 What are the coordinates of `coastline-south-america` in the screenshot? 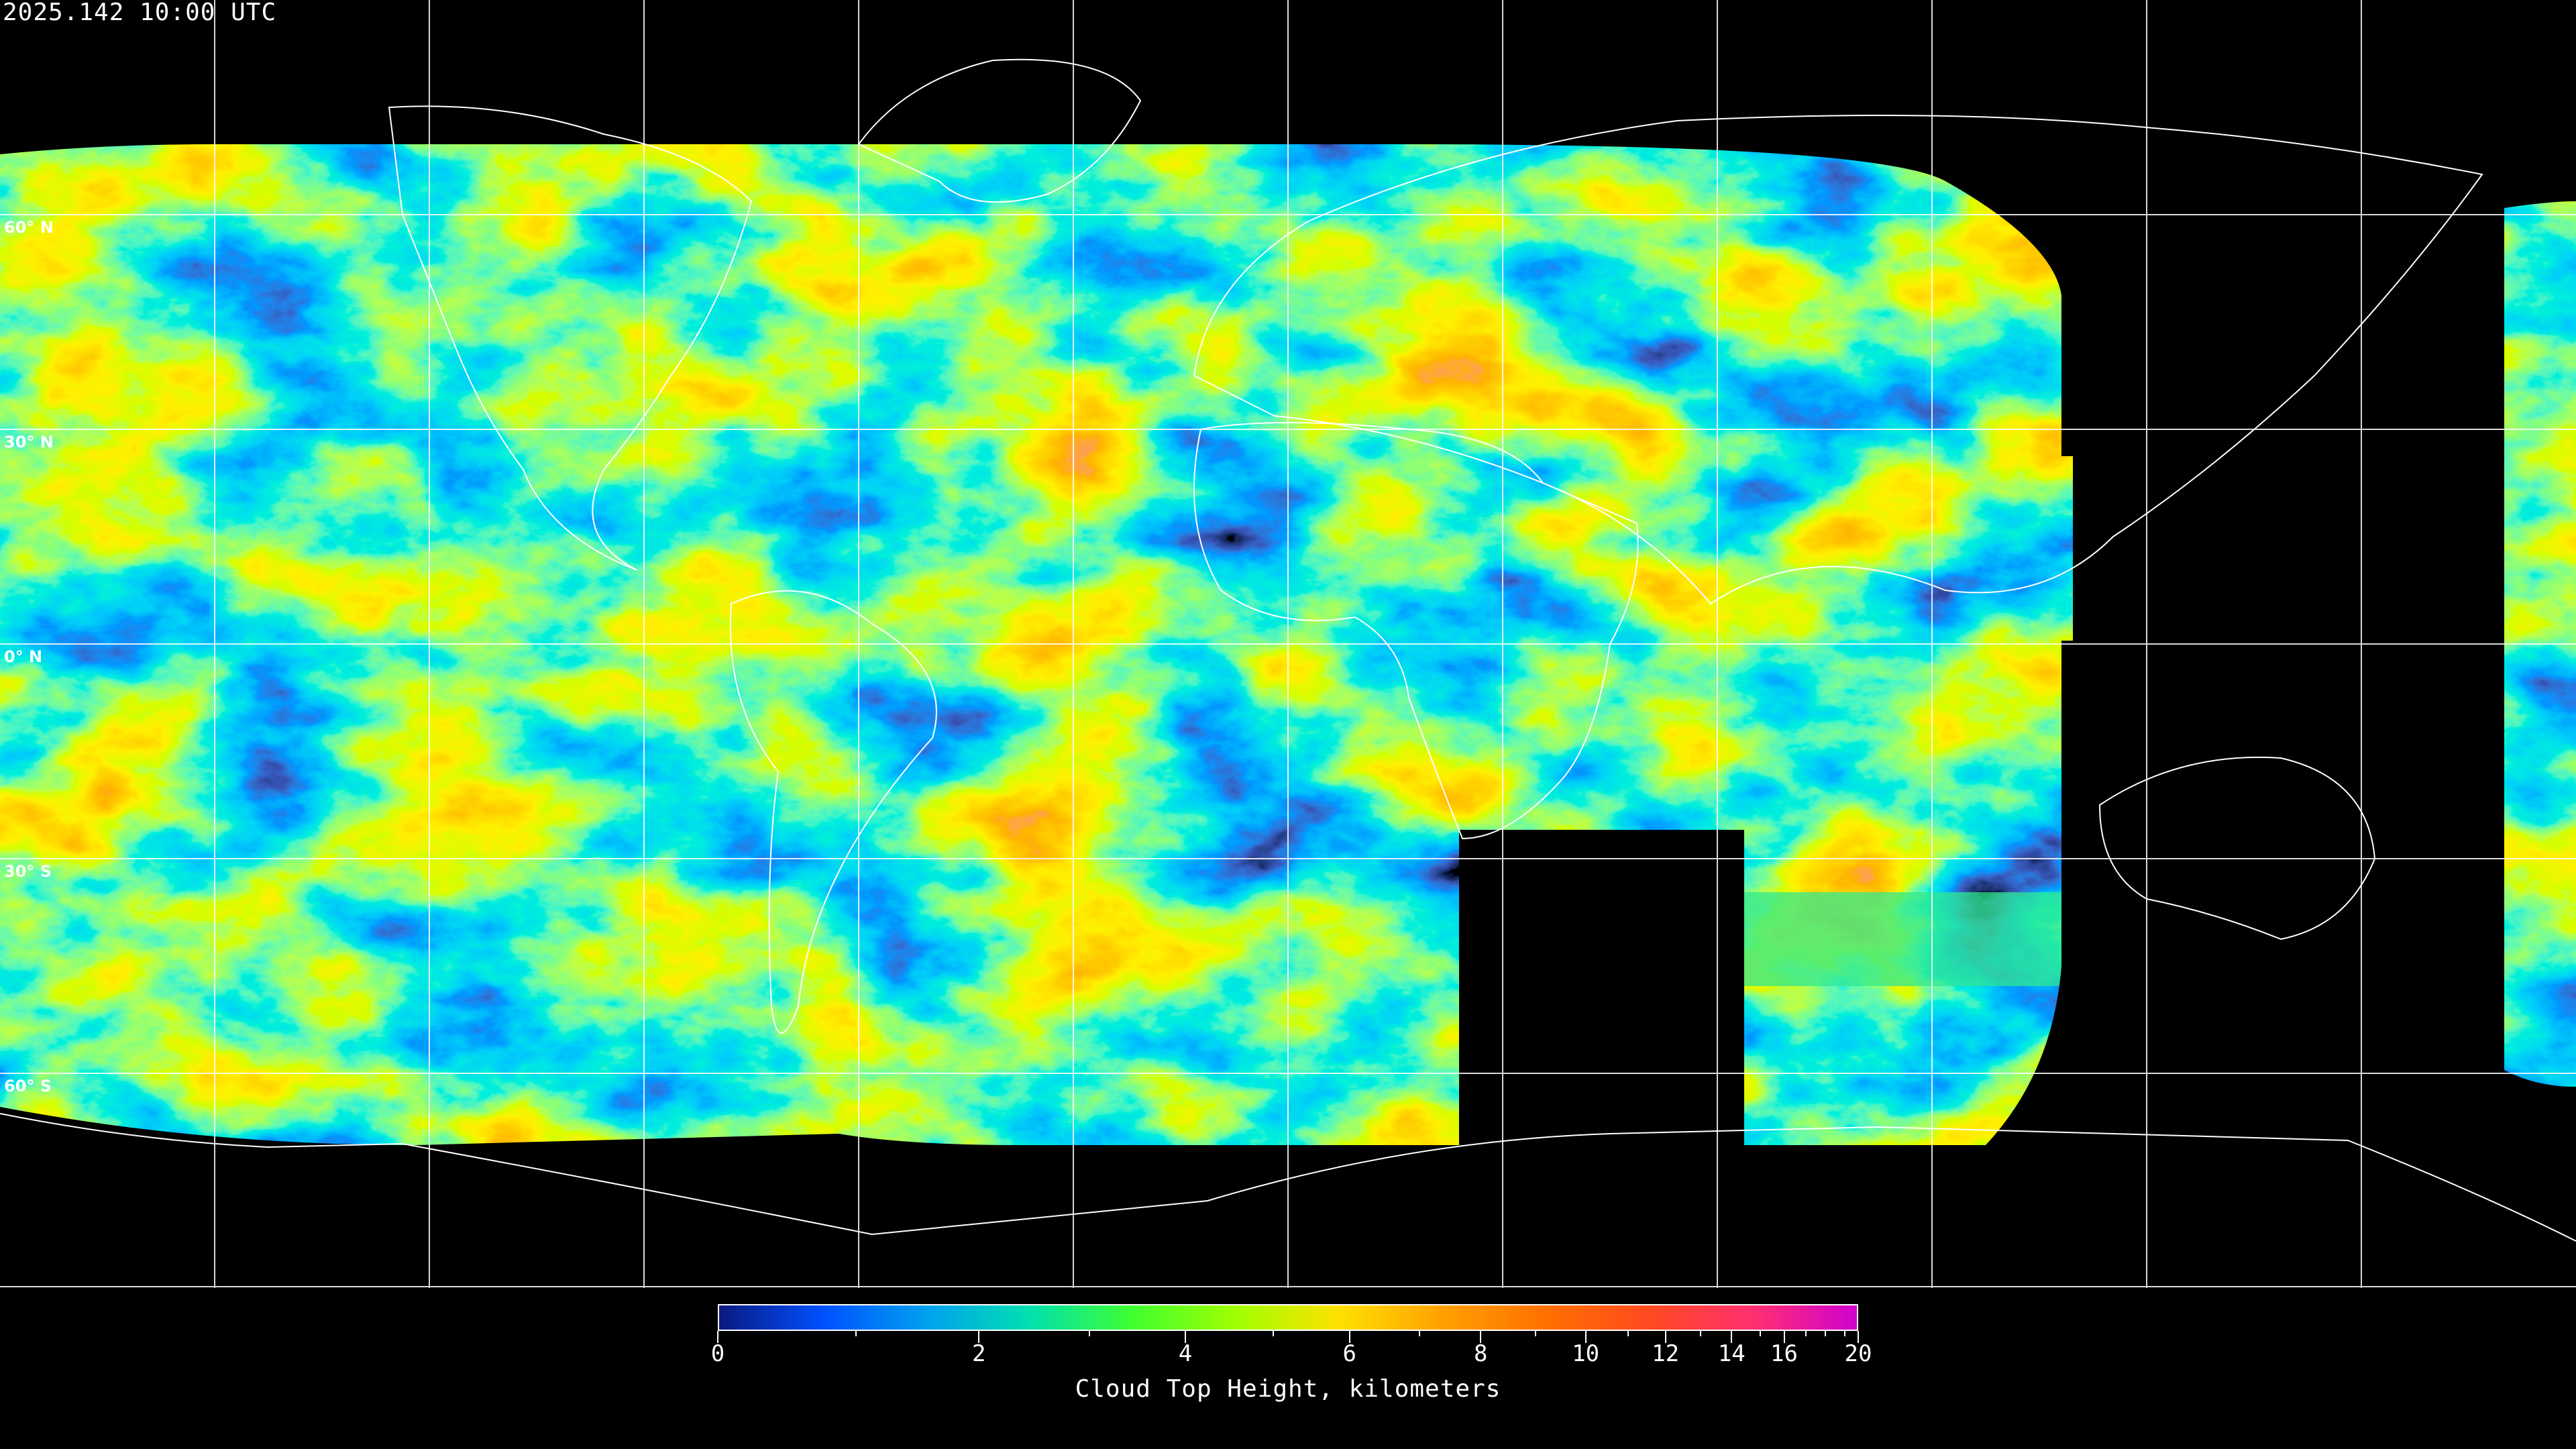 It's located at (833, 812).